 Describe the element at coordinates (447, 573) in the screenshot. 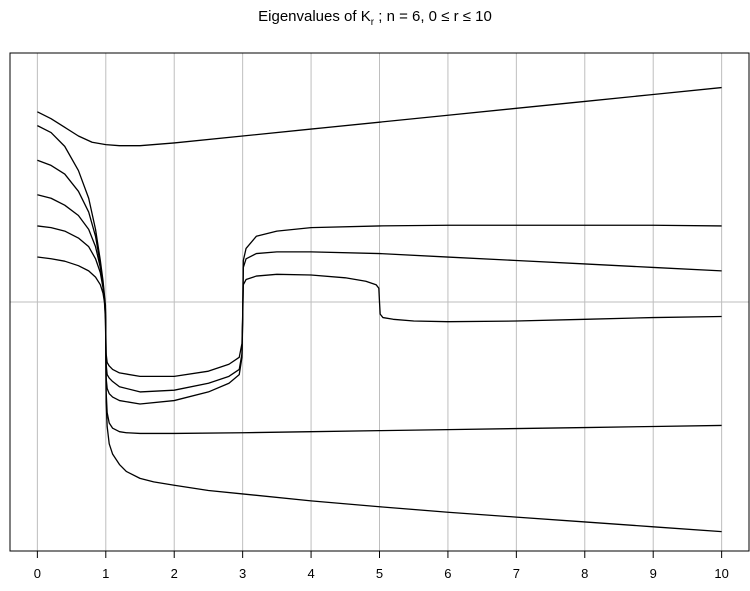

I see `x-tick-label-6: 6` at that location.